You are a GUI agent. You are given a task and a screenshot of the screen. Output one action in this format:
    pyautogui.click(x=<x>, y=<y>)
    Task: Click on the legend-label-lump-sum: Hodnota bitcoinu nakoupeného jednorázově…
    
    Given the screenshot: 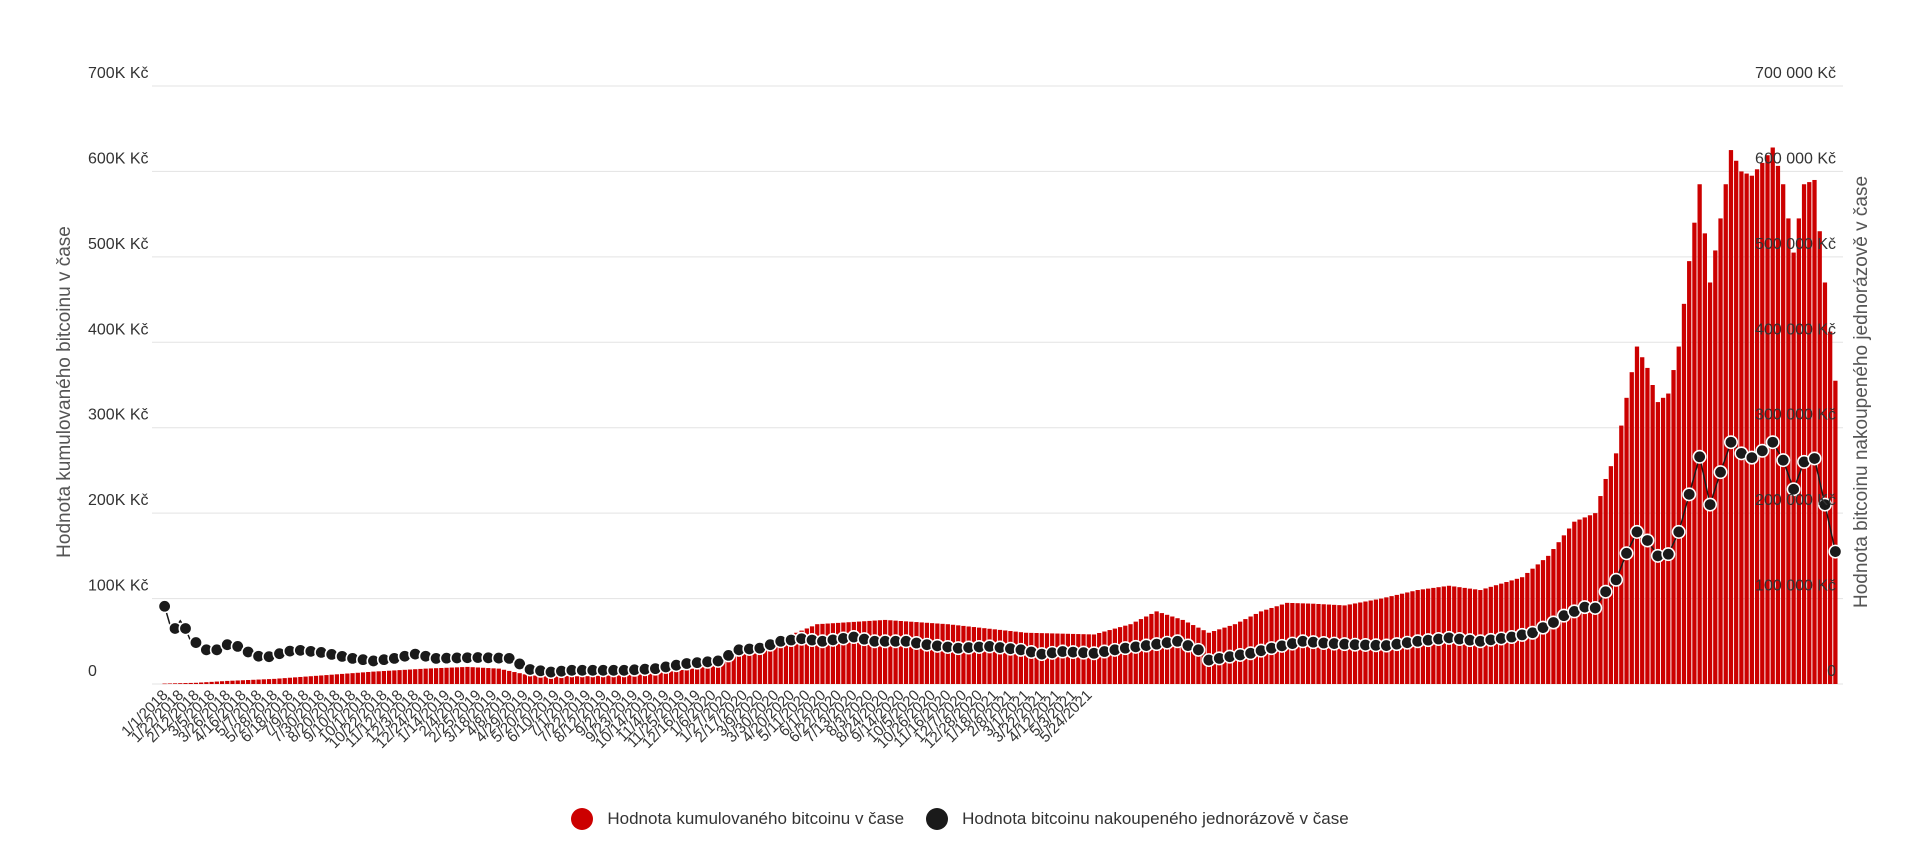 What is the action you would take?
    pyautogui.click(x=1155, y=818)
    